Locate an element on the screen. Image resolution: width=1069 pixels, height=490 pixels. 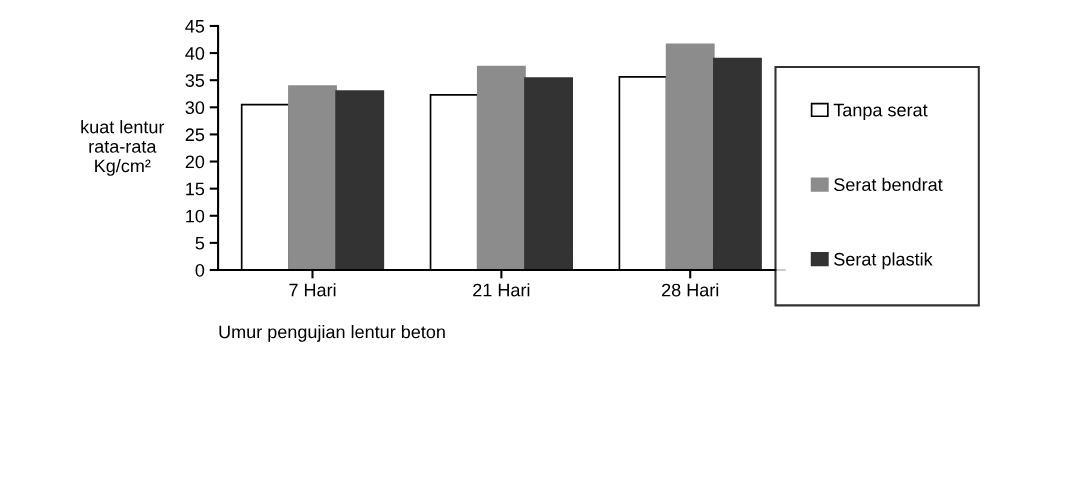
y-tick-label: 25 is located at coordinates (195, 135).